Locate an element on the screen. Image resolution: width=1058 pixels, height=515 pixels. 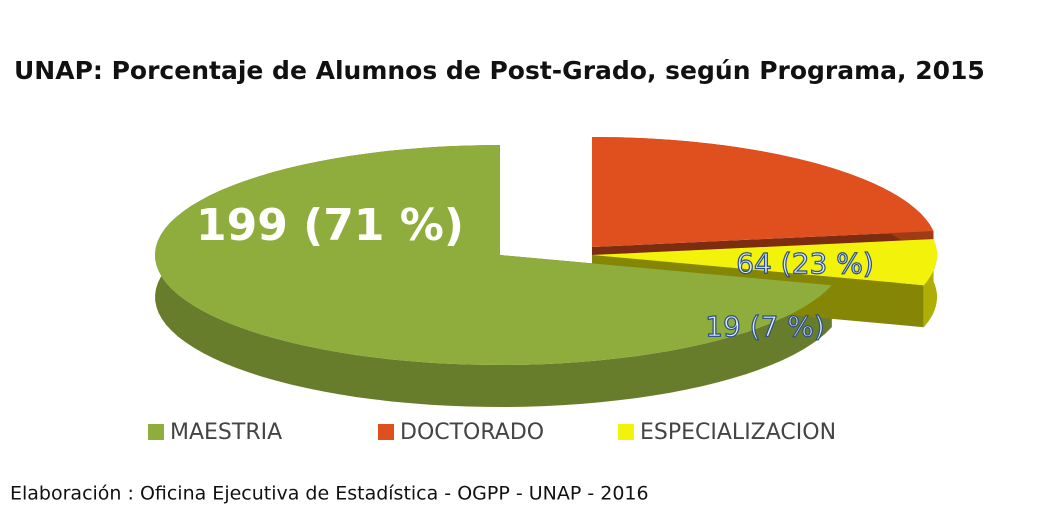
value-label: 199 (71 %) is located at coordinates (330, 225).